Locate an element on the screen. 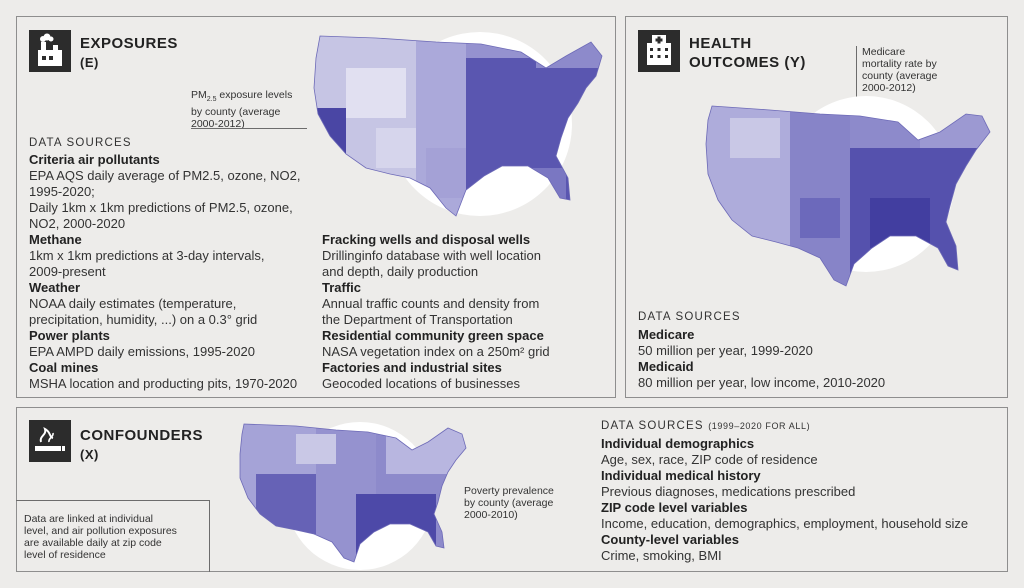 This screenshot has width=1024, height=588. source-detail: Age, sex, race, ZIP code of residence is located at coordinates (709, 459).